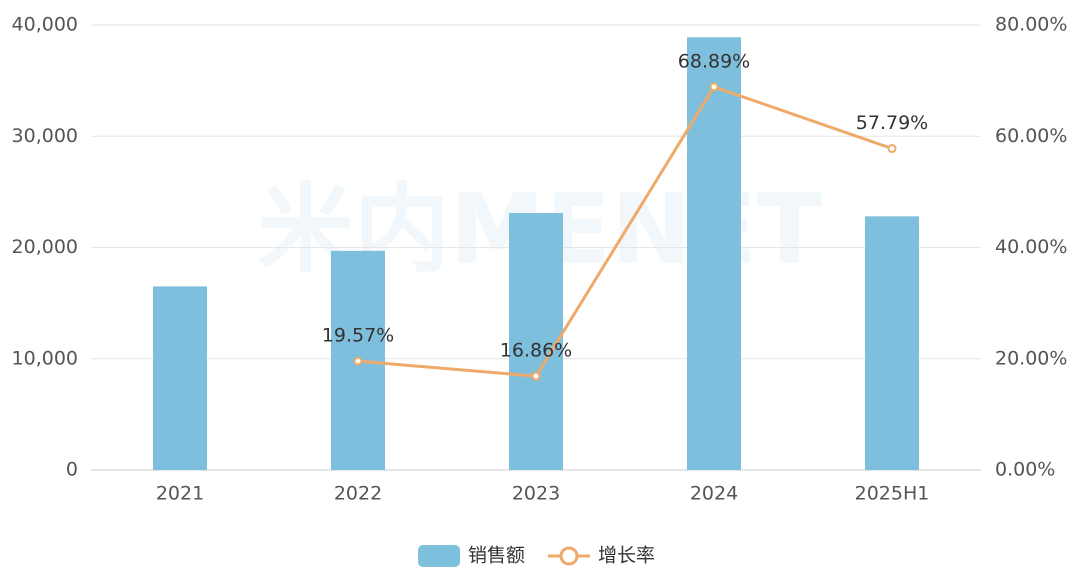  I want to click on y-tick-label: 20,000, so click(45, 247).